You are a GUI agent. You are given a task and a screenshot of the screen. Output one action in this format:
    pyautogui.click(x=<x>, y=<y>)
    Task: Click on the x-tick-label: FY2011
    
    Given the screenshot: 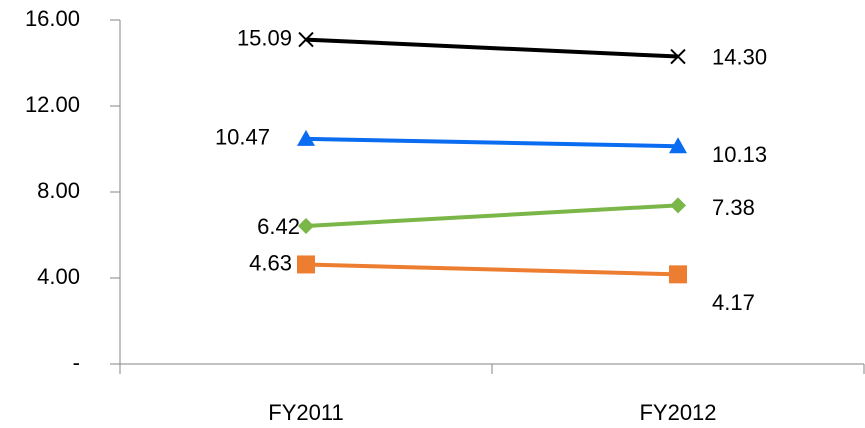 What is the action you would take?
    pyautogui.click(x=305, y=412)
    